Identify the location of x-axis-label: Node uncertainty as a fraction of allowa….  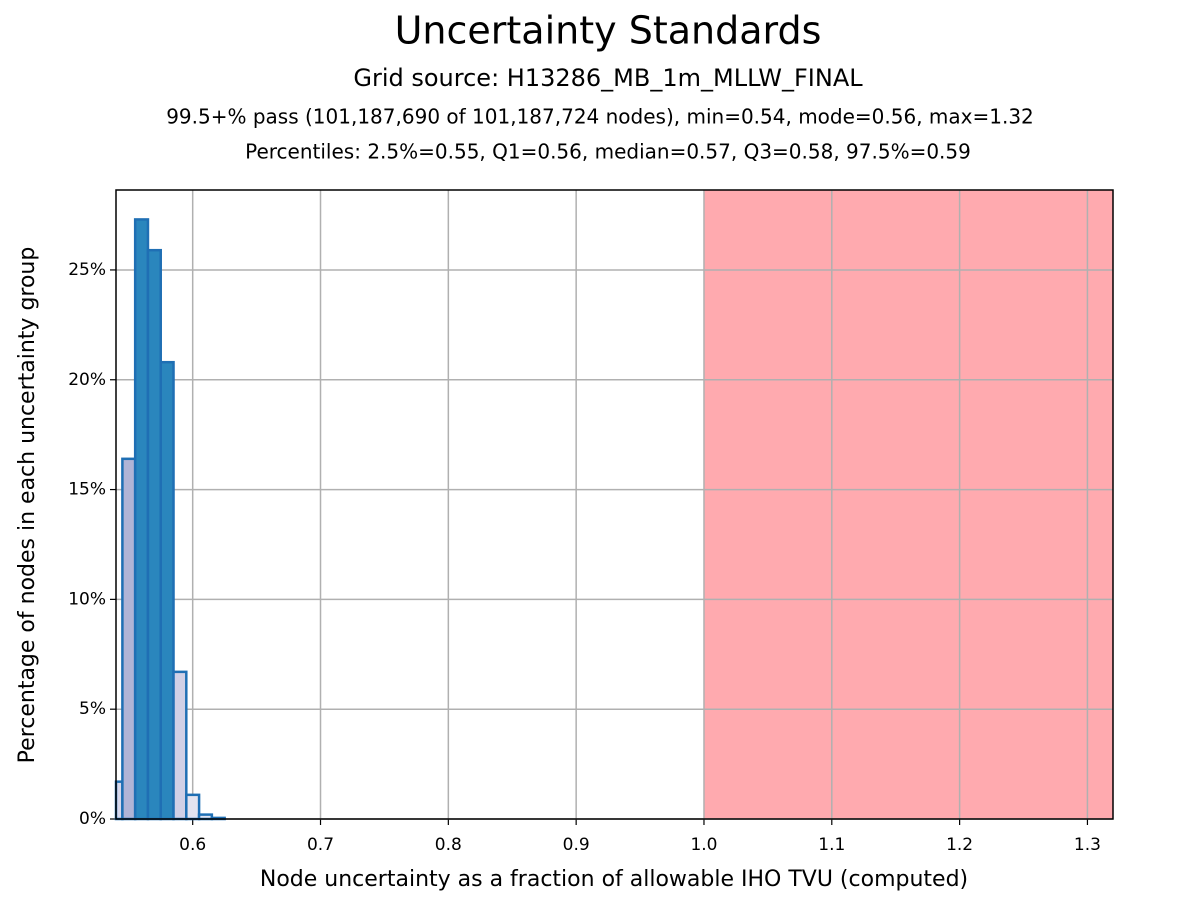
(614, 879).